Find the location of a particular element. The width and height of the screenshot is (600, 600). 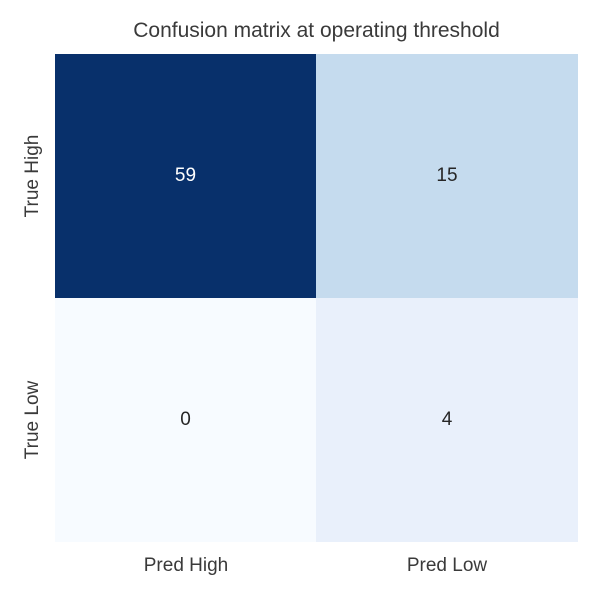

y-tick-label-true-high: True High is located at coordinates (32, 176).